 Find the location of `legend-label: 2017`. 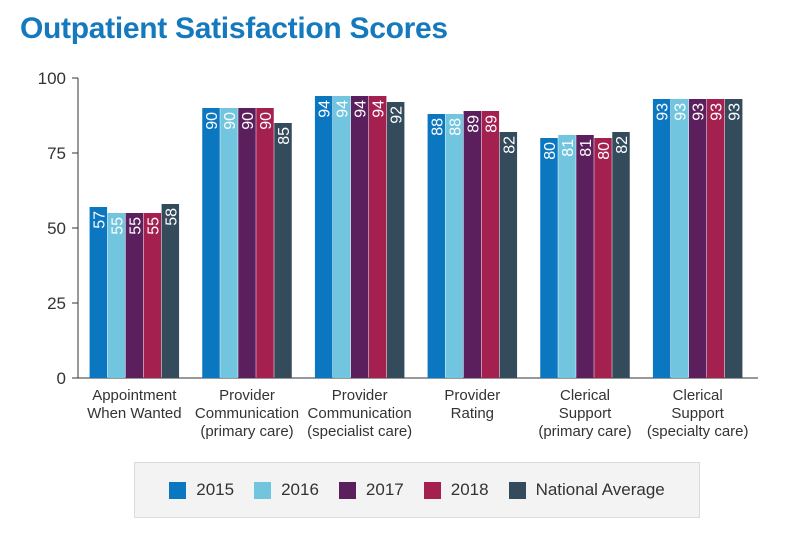

legend-label: 2017 is located at coordinates (384, 489).